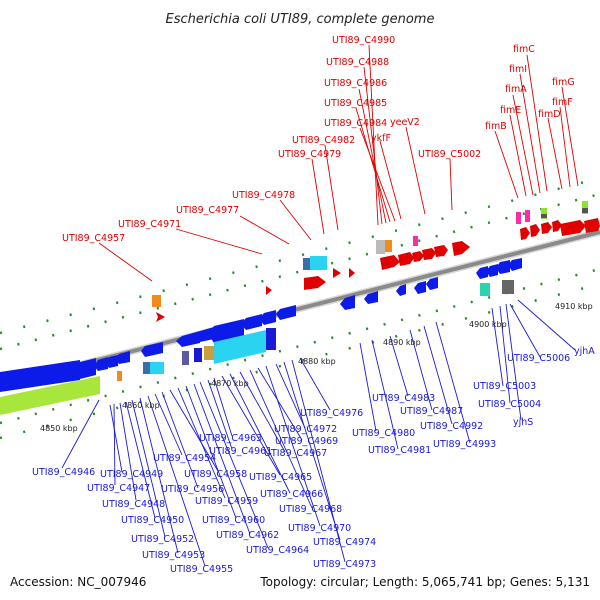 The image size is (600, 600). What do you see at coordinates (378, 270) in the screenshot?
I see `forward-strand-features` at bounding box center [378, 270].